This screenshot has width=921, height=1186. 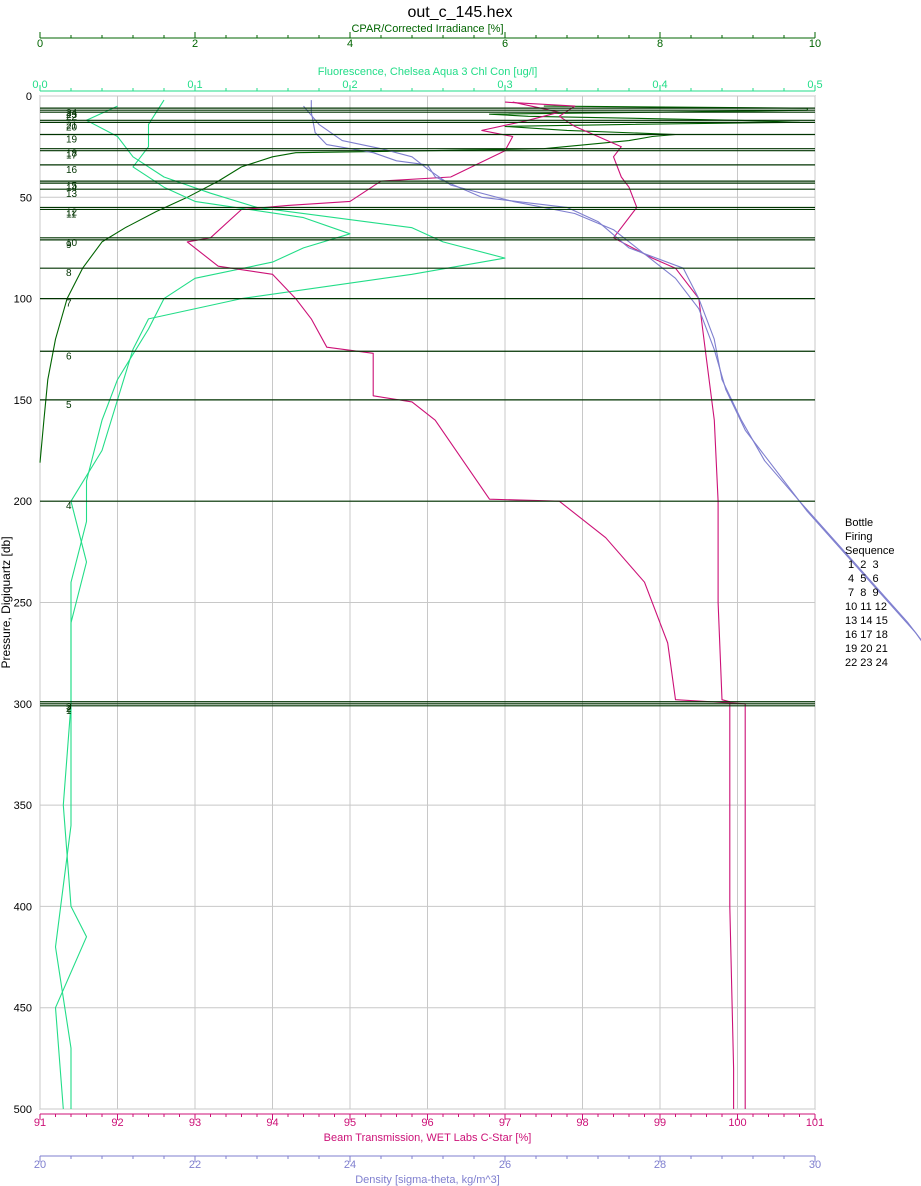 I want to click on legend-row: 22 23 24, so click(x=866, y=663).